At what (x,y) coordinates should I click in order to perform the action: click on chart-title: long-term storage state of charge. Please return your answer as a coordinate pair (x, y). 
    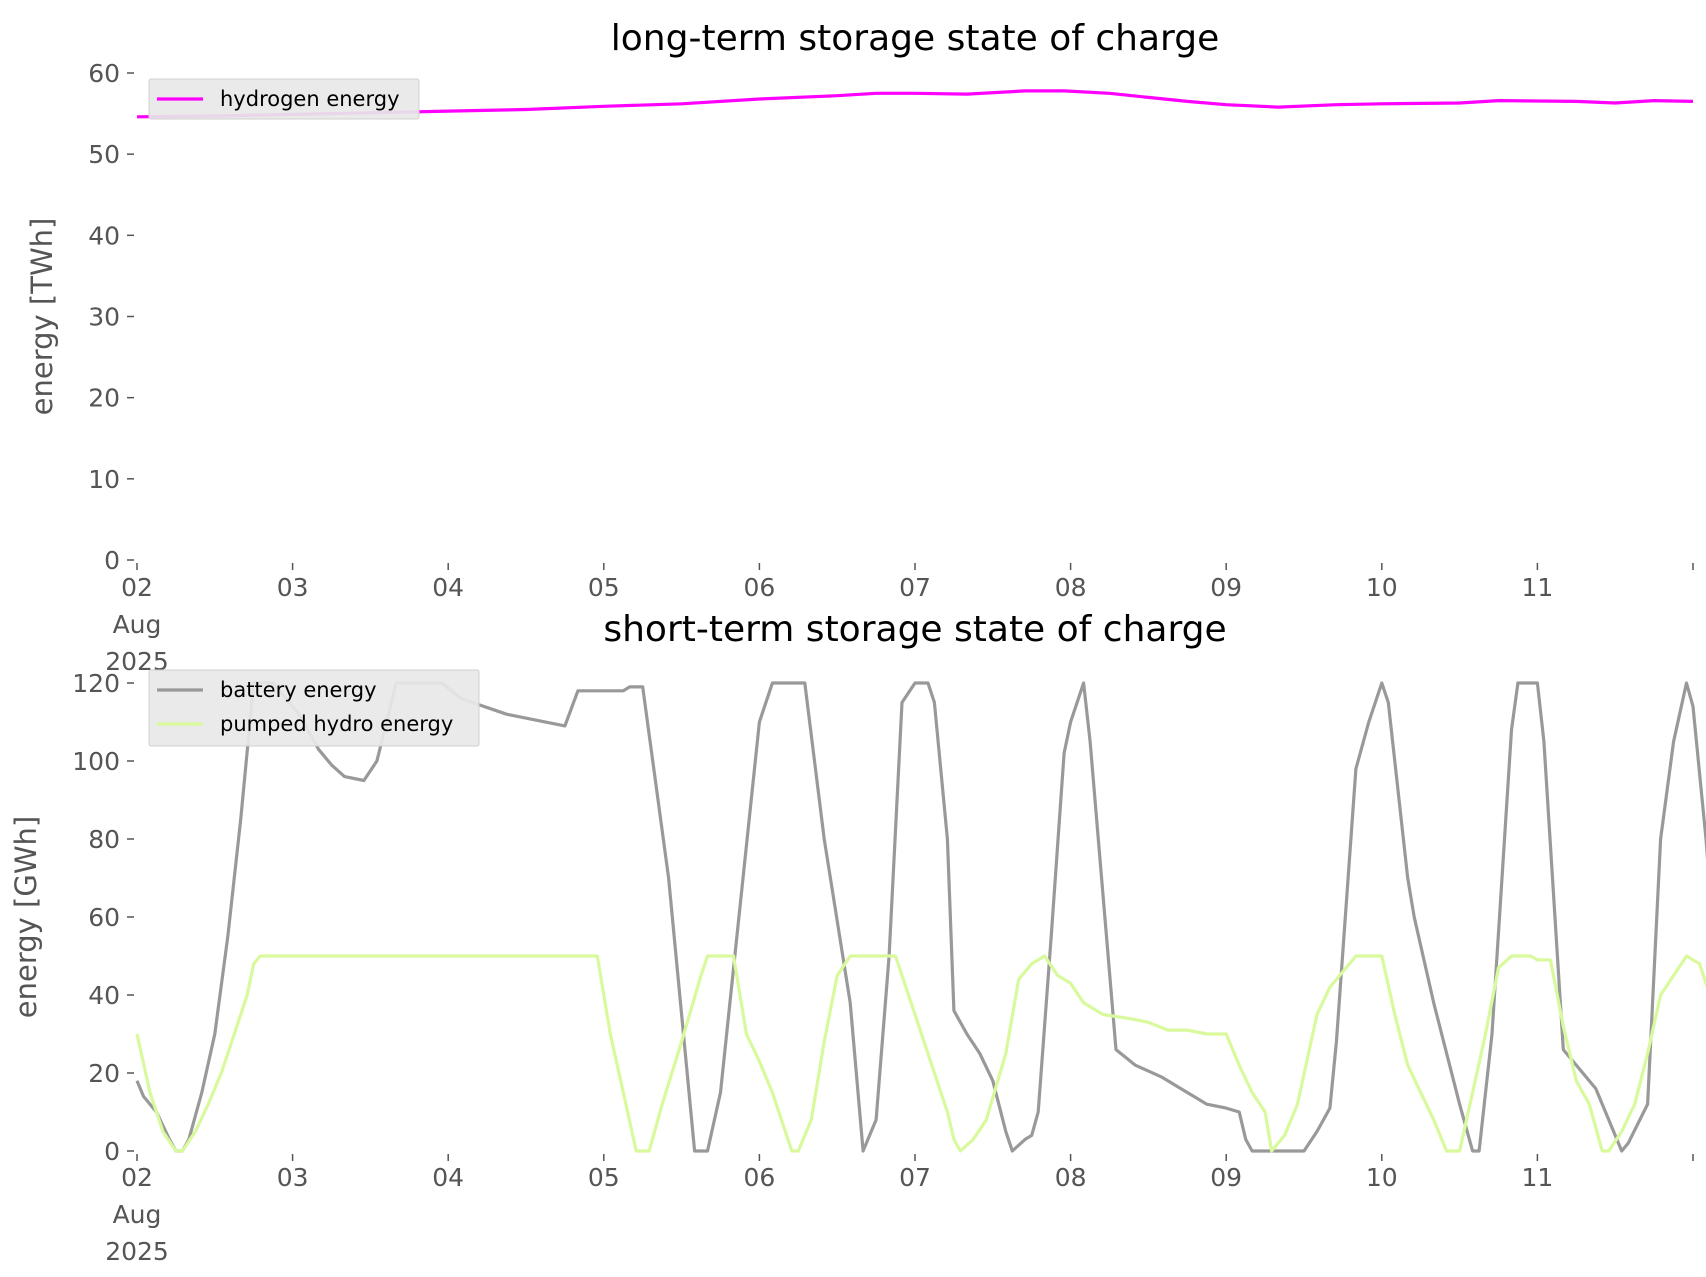
    Looking at the image, I should click on (915, 38).